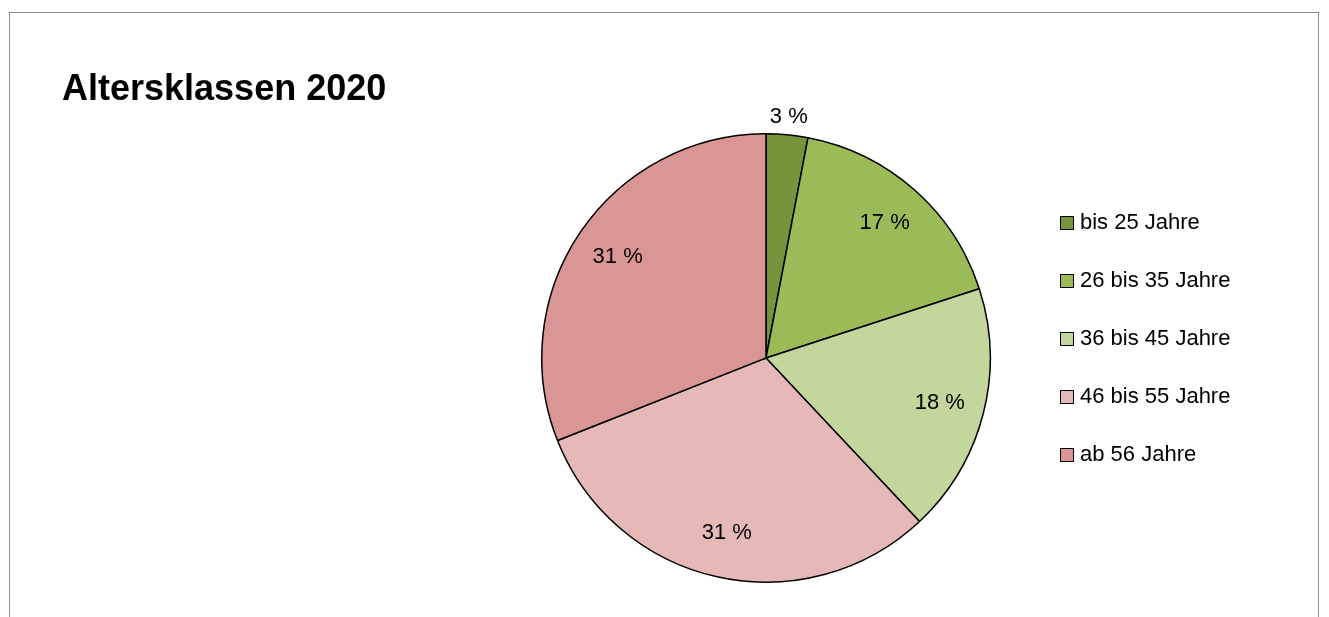 The image size is (1329, 617). What do you see at coordinates (788, 115) in the screenshot?
I see `data-label: 3 %` at bounding box center [788, 115].